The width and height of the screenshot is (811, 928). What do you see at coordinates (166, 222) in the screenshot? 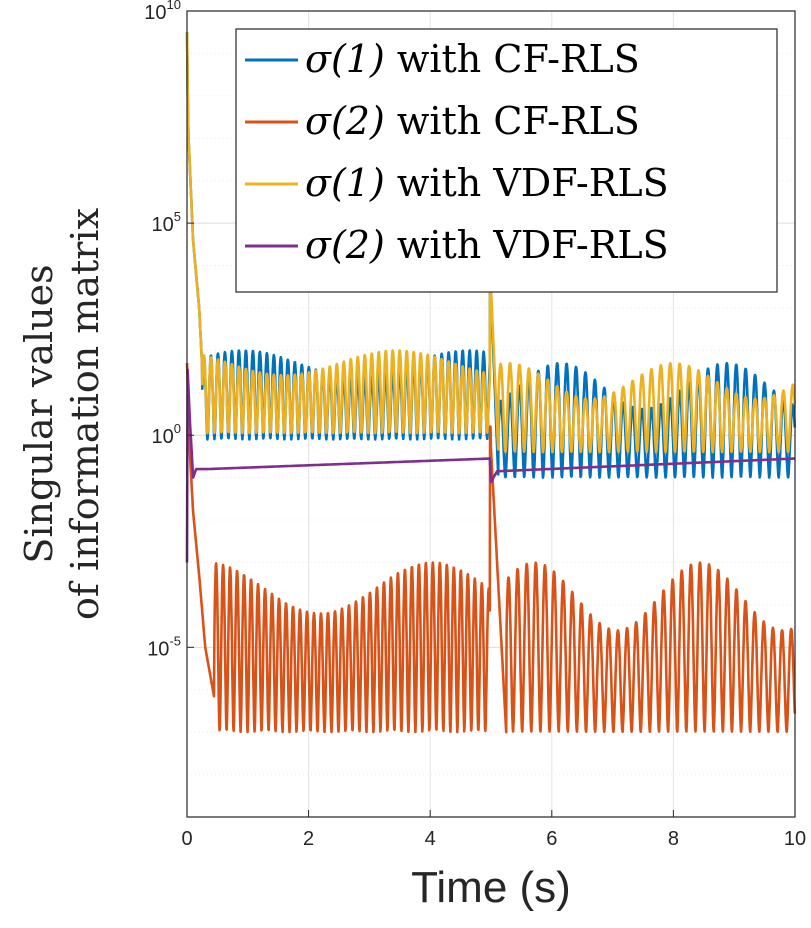
I see `y-tick-label: 10⁵` at bounding box center [166, 222].